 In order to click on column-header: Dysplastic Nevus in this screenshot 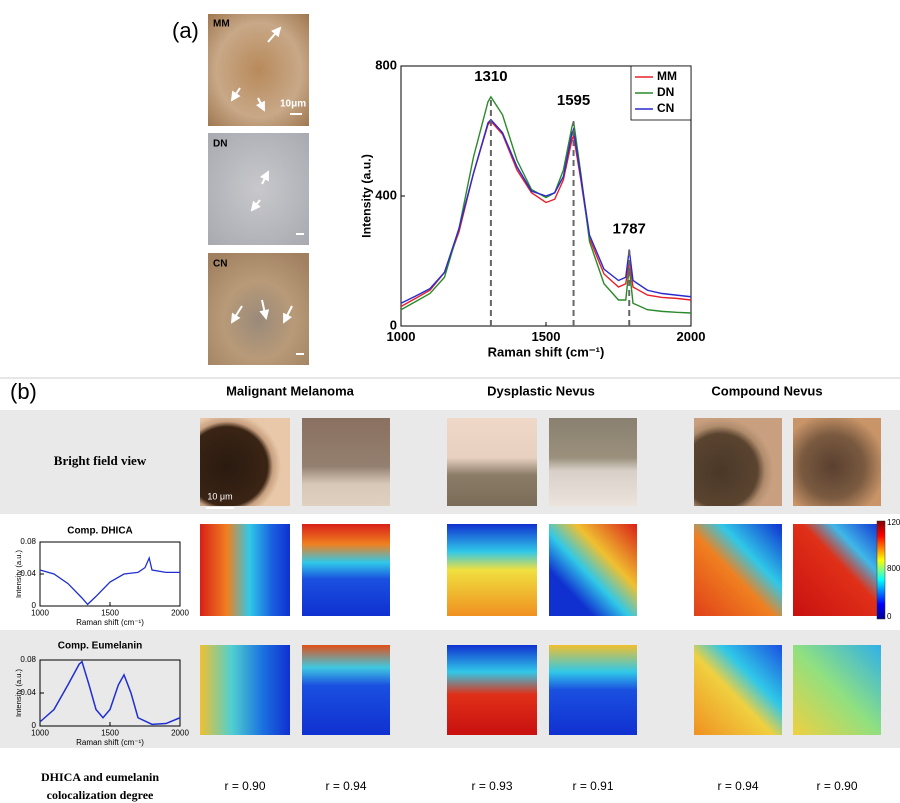, I will do `click(541, 390)`.